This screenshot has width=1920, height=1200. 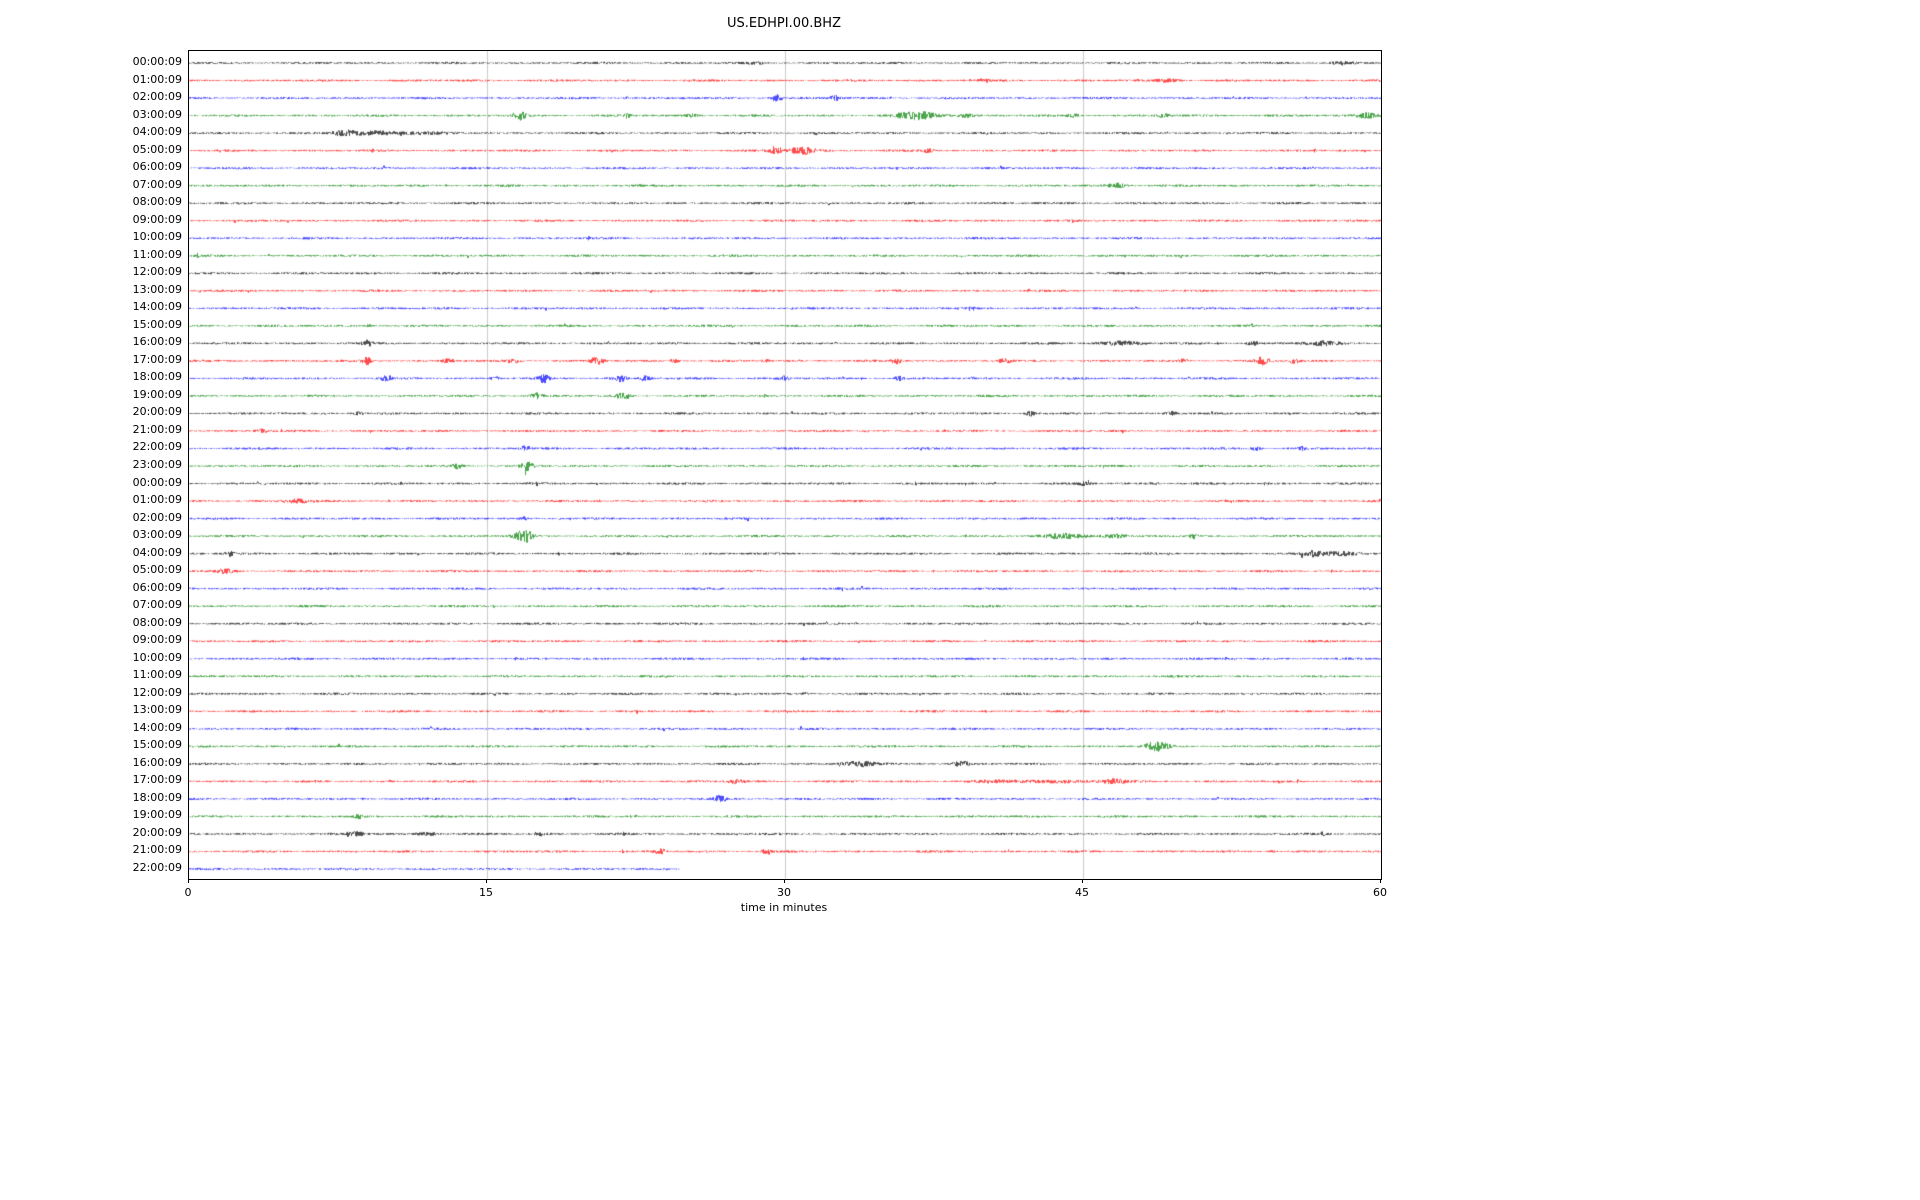 I want to click on x-axis-label: time in minutes, so click(x=784, y=907).